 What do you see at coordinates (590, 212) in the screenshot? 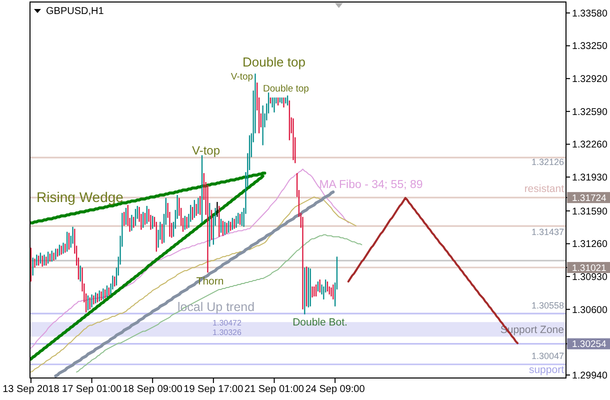
I see `y-tick-label: 1.31590` at bounding box center [590, 212].